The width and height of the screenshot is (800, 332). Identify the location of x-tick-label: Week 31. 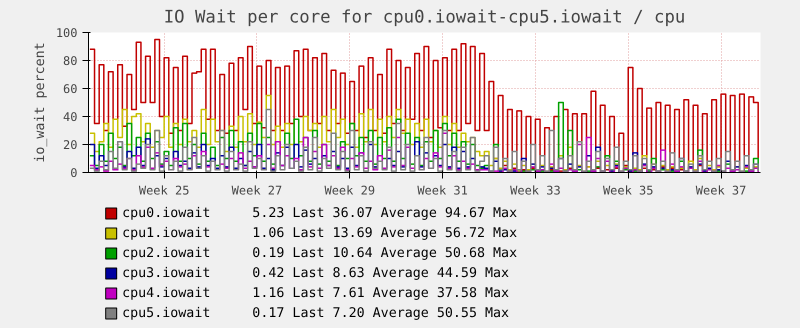
(442, 191).